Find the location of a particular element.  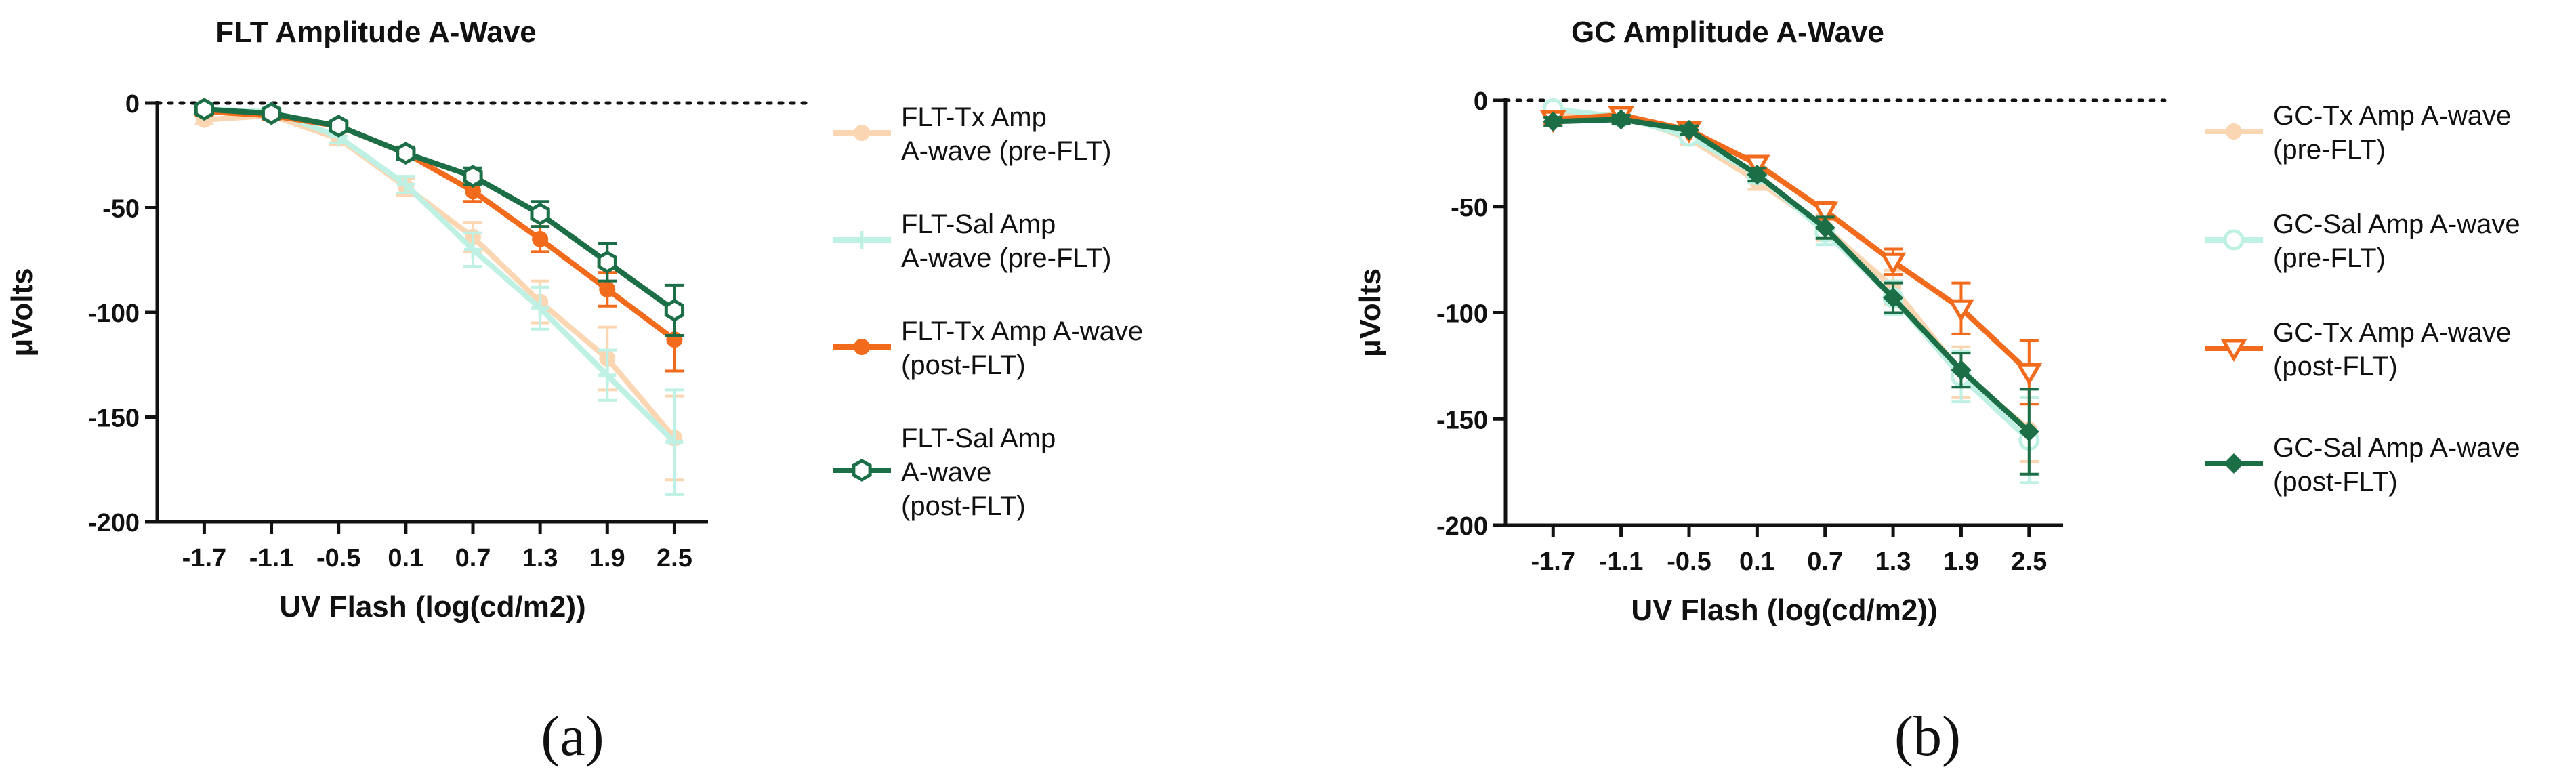

legend-entry-1: FLT-Tx Amp A-wave (pre-FLT) is located at coordinates (972, 134).